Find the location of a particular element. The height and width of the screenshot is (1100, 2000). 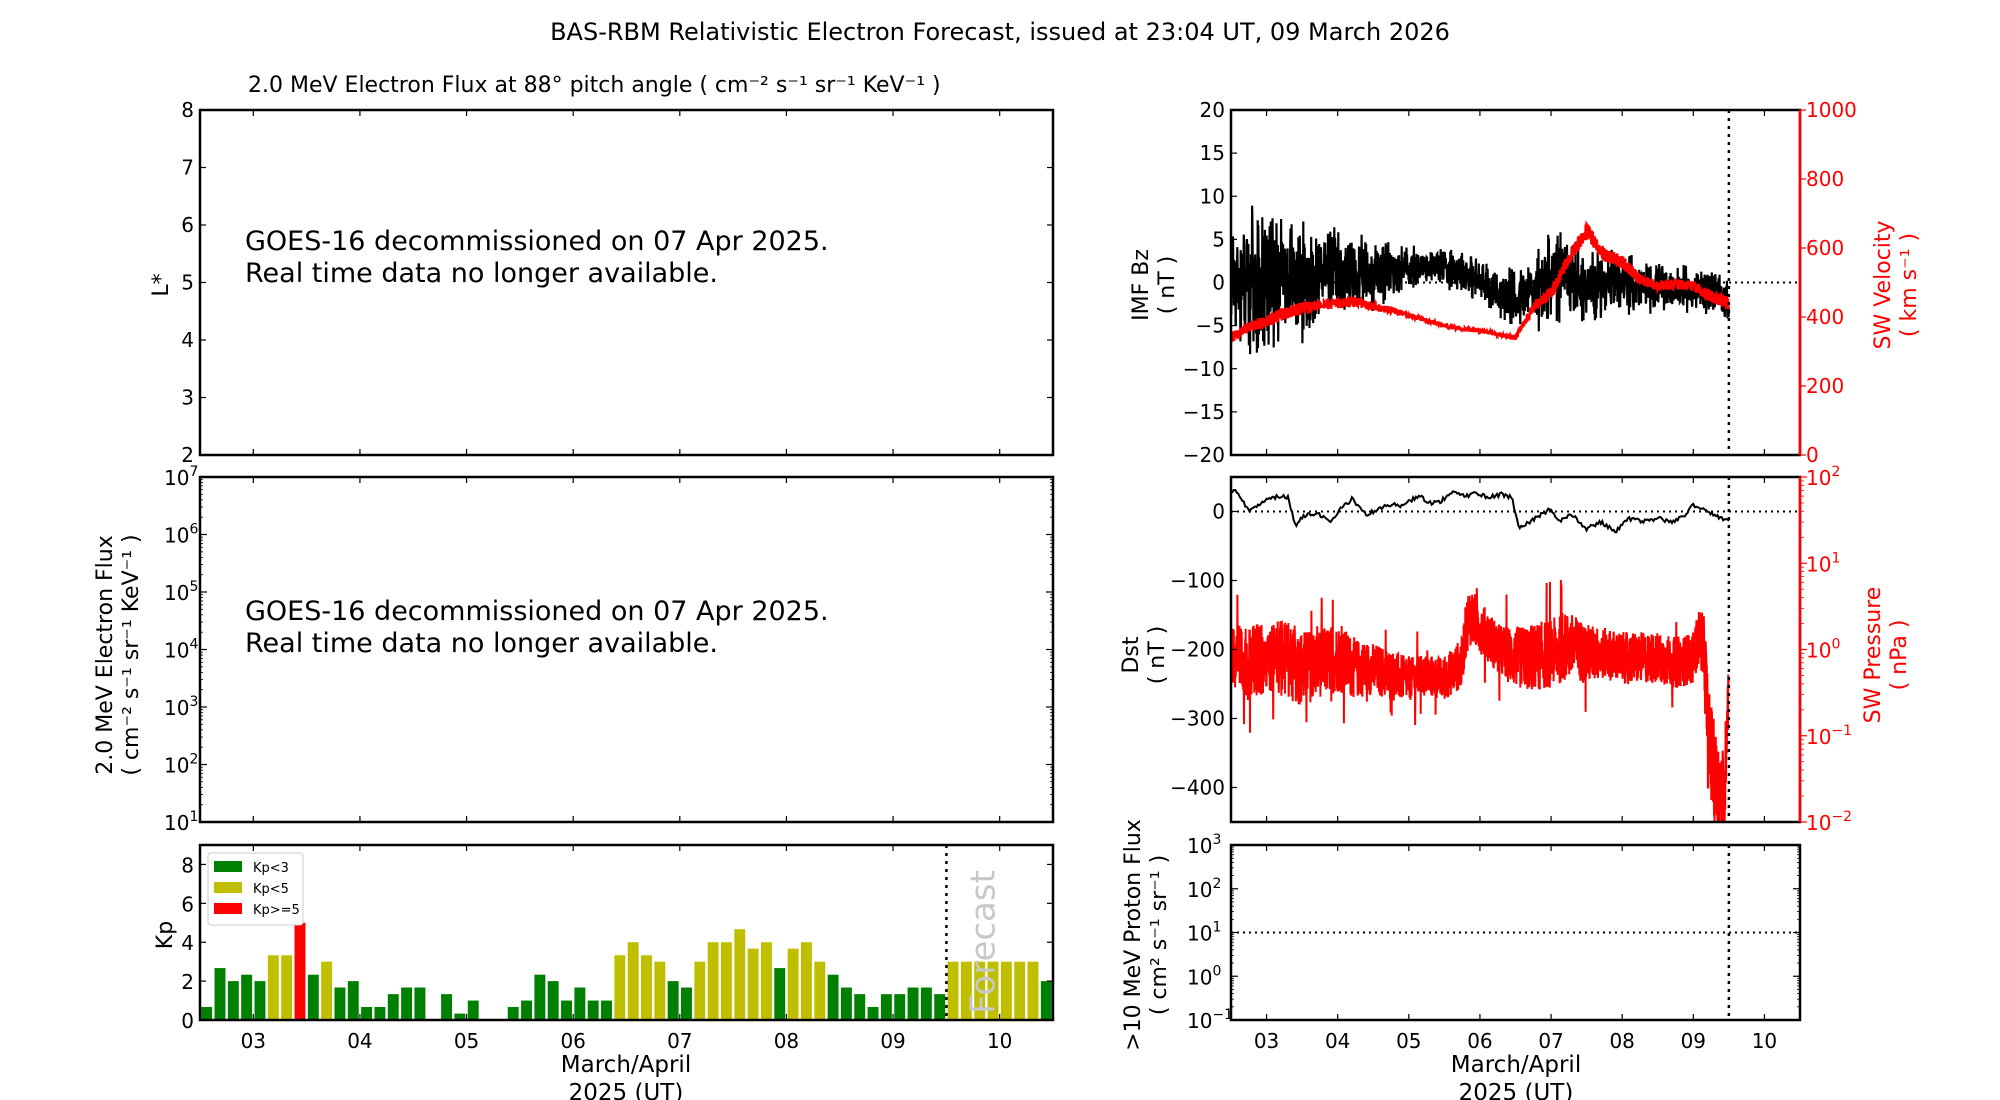

y2-axis-label-line: SW Pressure is located at coordinates (1873, 655).